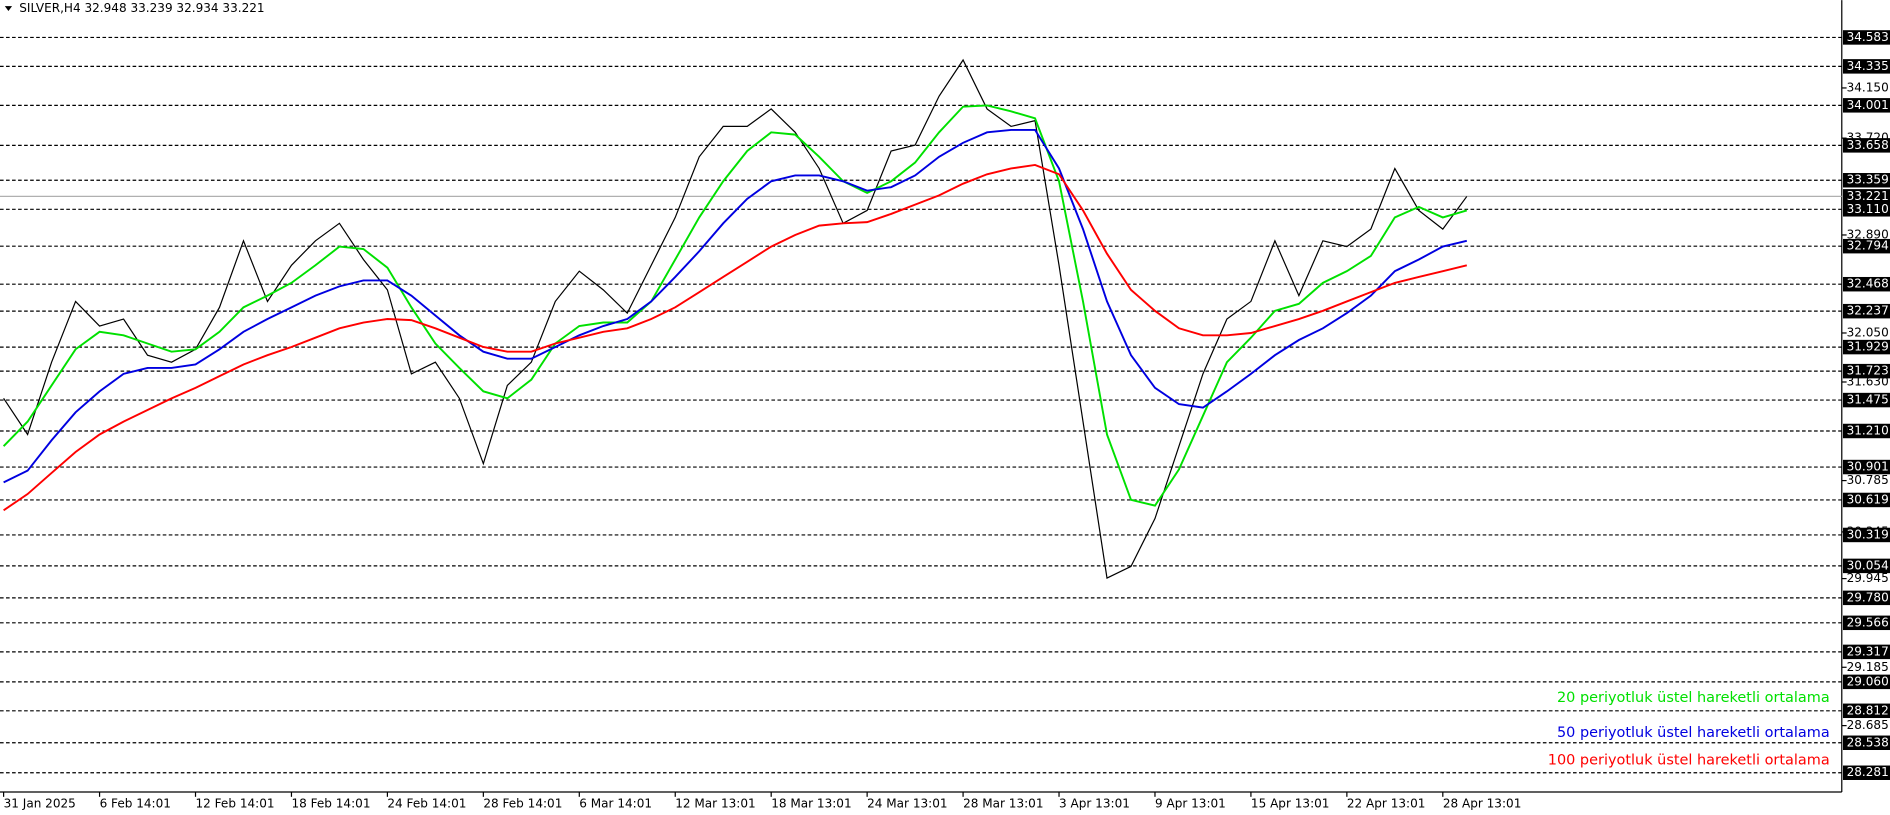 Image resolution: width=1890 pixels, height=815 pixels. I want to click on y-tick-label: 28.685, so click(1868, 725).